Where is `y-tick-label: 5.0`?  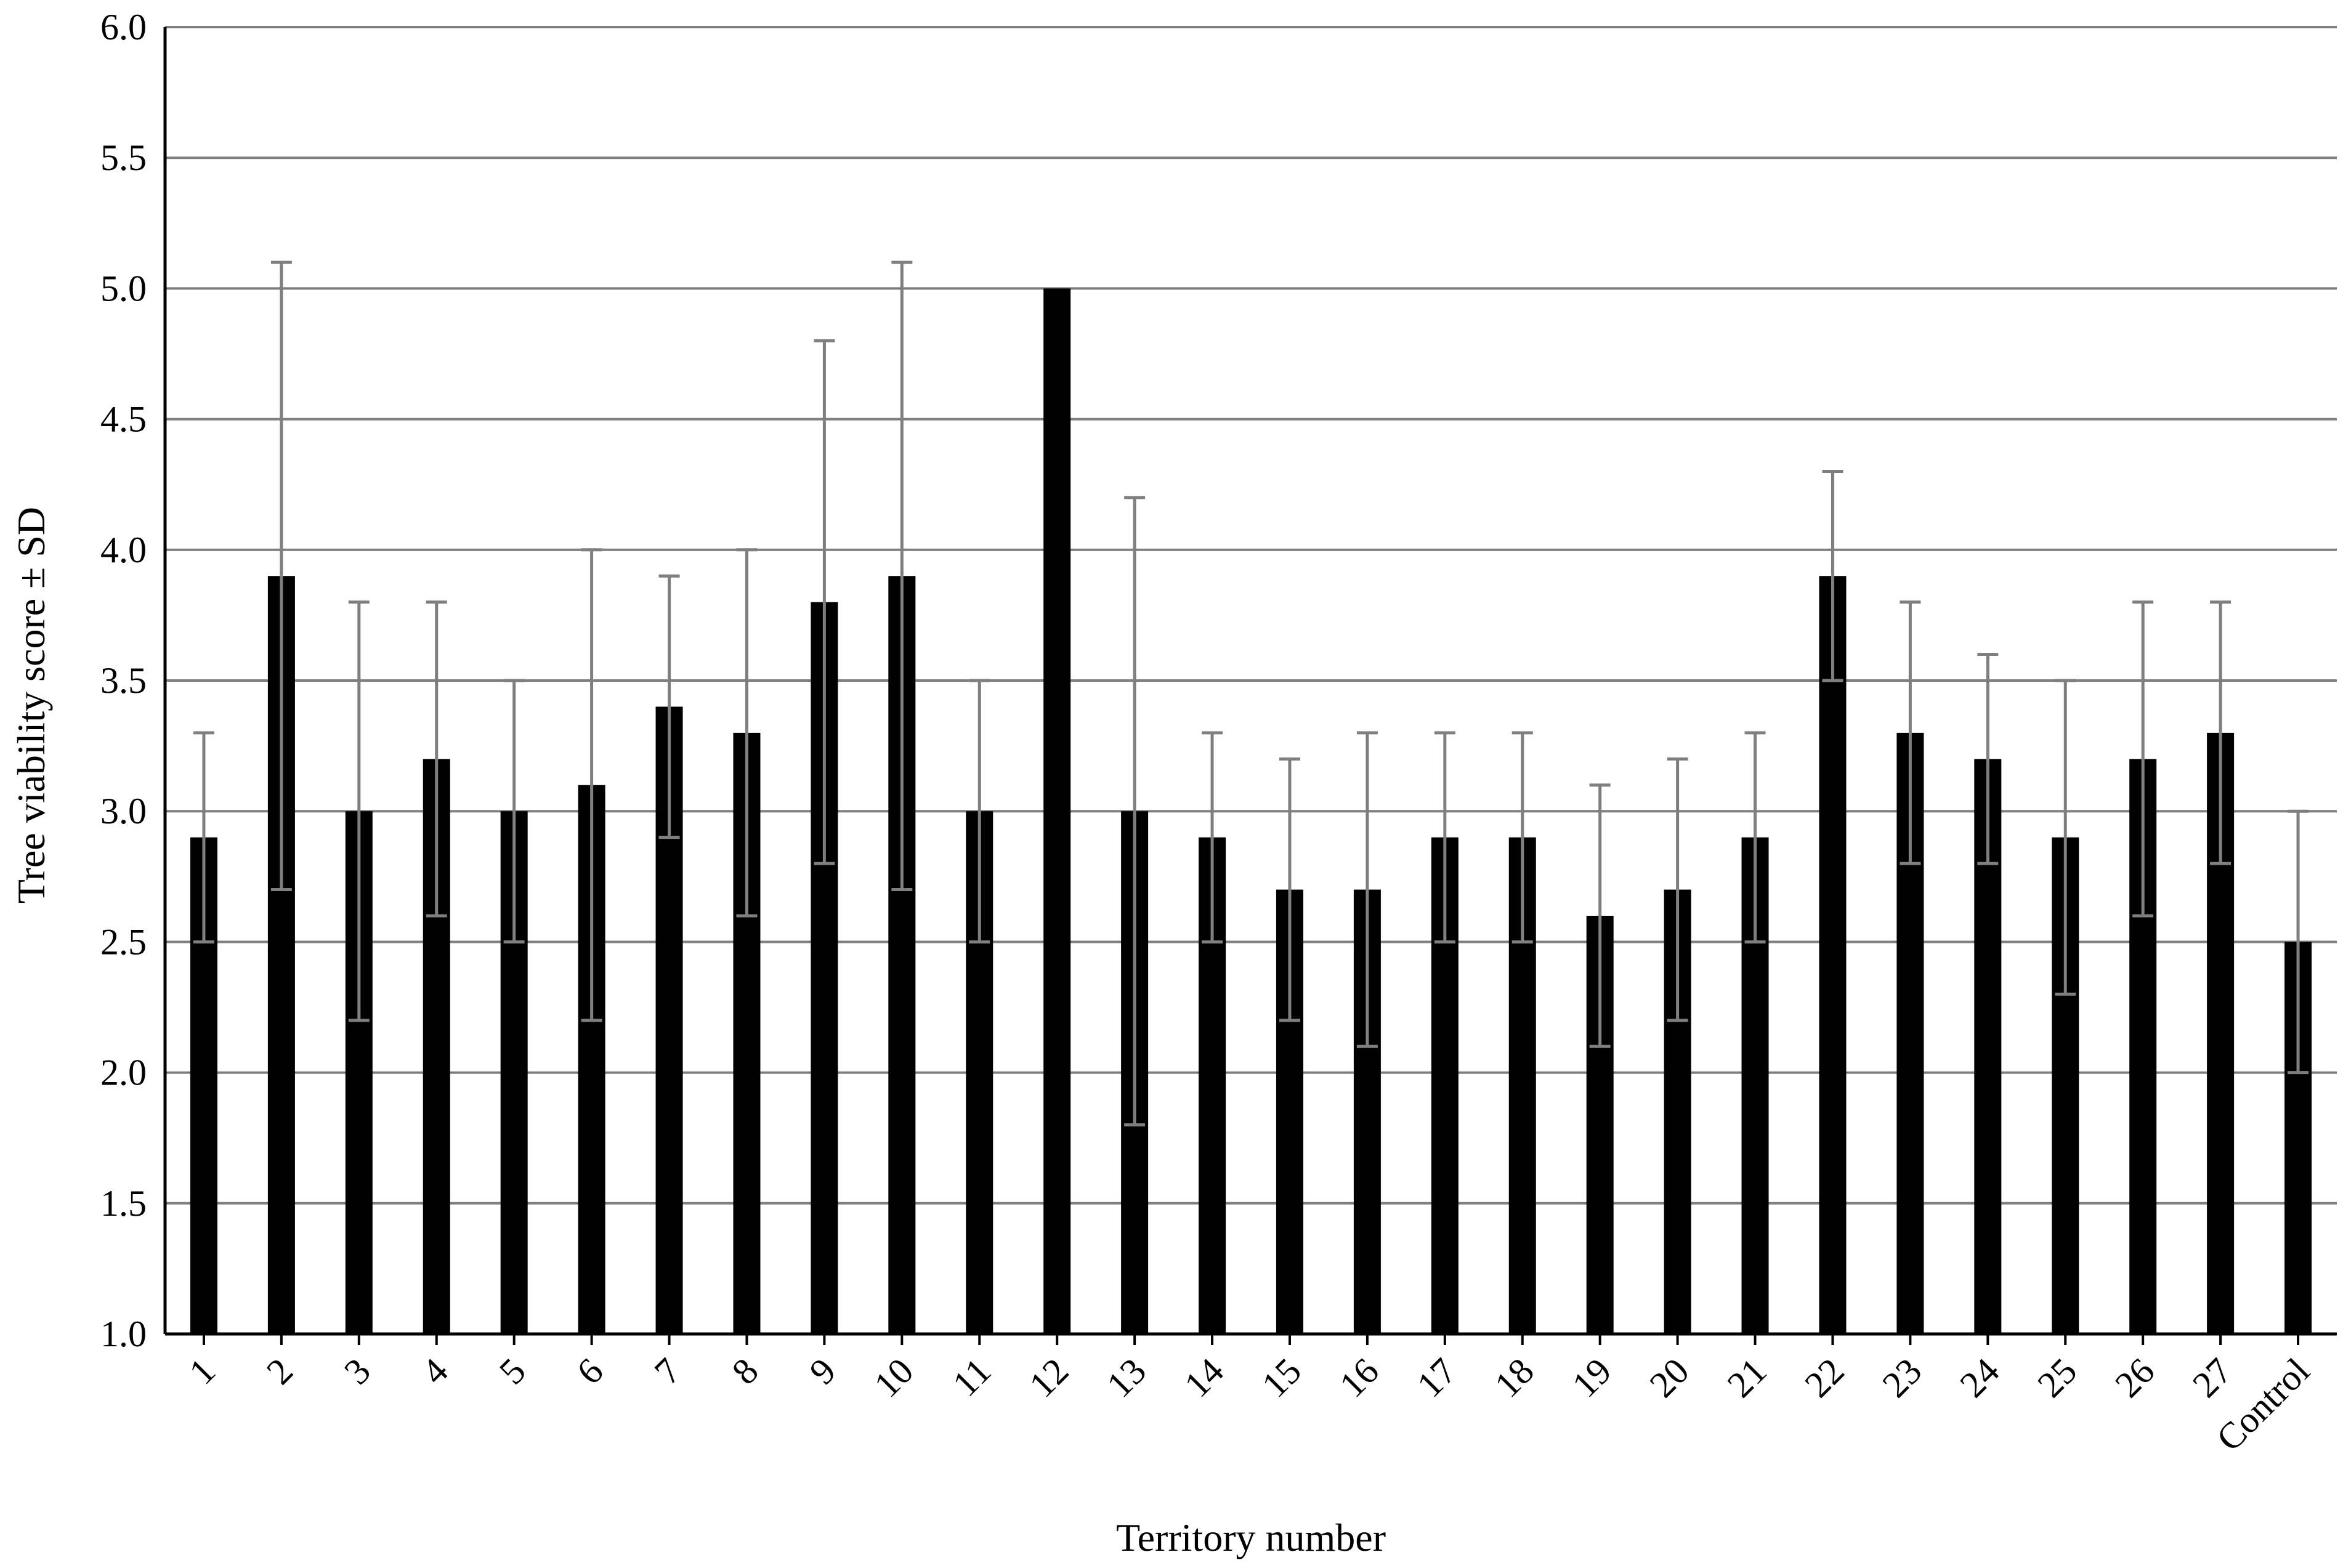
y-tick-label: 5.0 is located at coordinates (123, 288).